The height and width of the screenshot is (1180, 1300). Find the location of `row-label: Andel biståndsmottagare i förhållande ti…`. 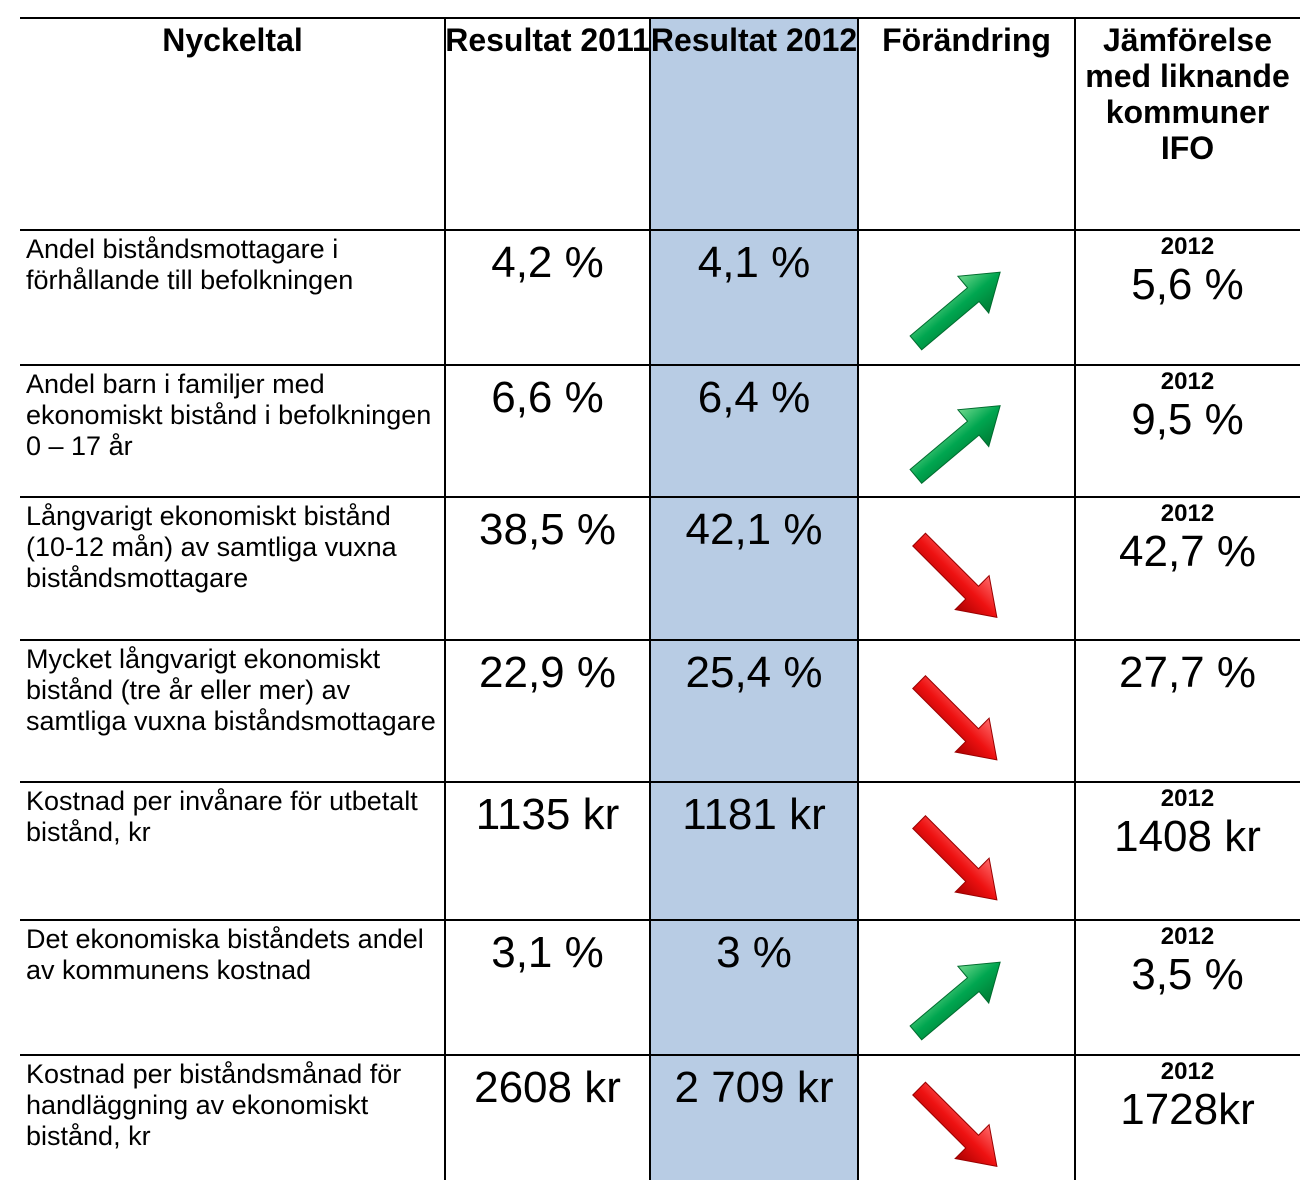

row-label: Andel biståndsmottagare i förhållande ti… is located at coordinates (190, 264).